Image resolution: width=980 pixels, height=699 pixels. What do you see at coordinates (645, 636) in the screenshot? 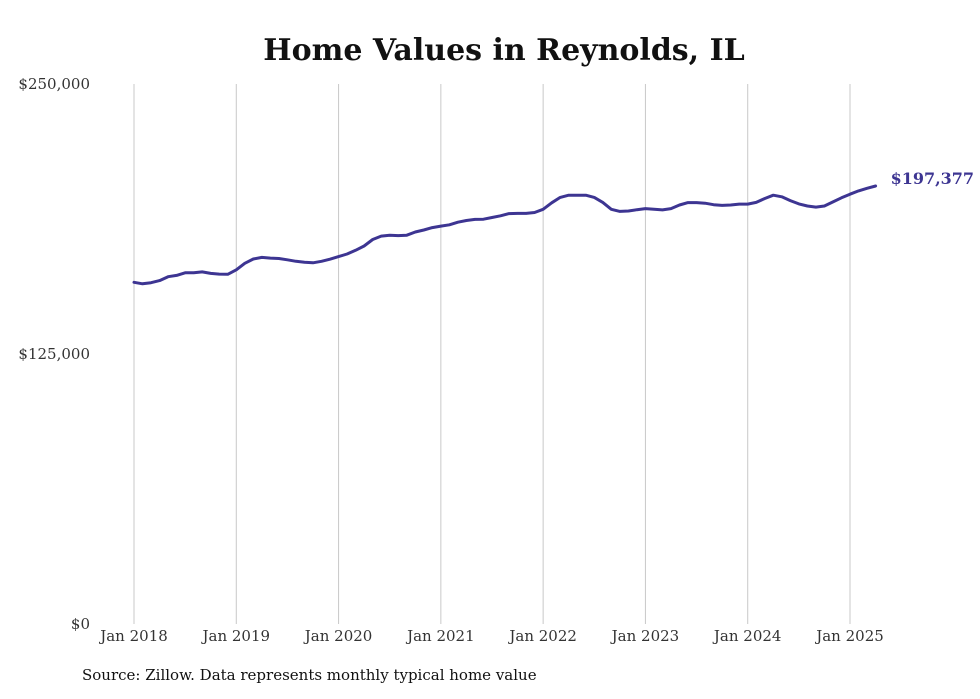
I see `x-tick-label: Jan 2023` at bounding box center [645, 636].